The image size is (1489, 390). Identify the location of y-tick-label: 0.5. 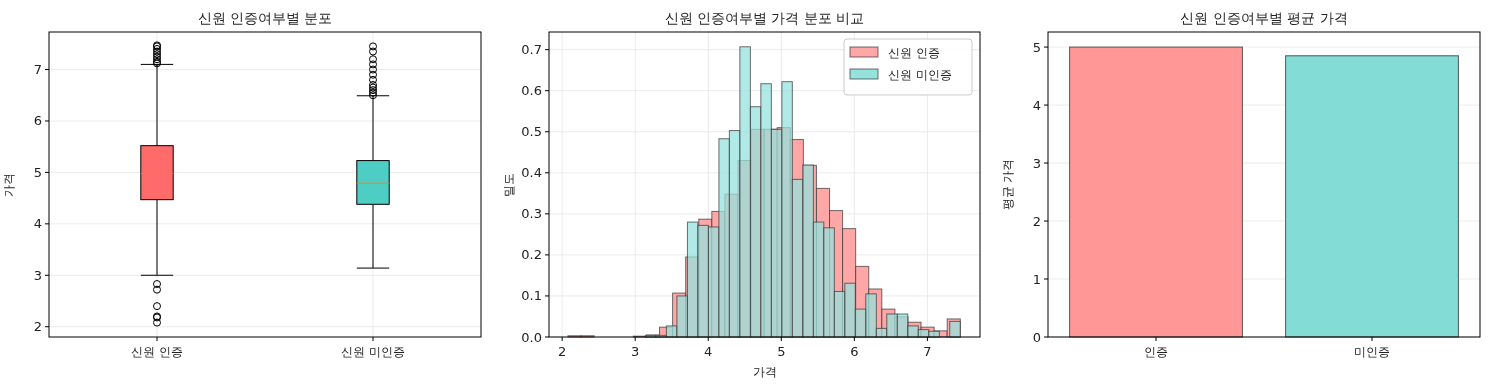
(531, 132).